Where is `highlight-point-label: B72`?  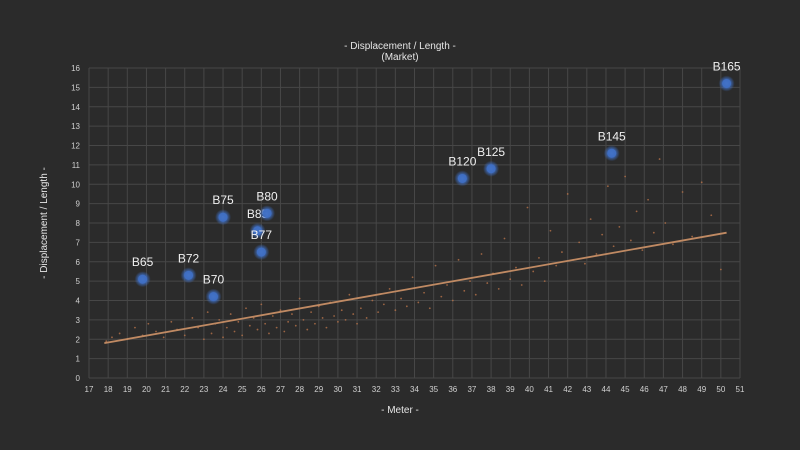 highlight-point-label: B72 is located at coordinates (189, 258).